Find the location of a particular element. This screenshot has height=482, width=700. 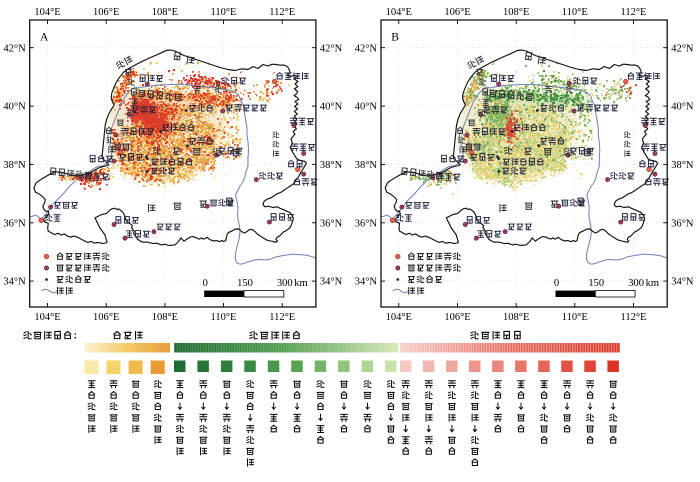

svg-text: B is located at coordinates (395, 38).